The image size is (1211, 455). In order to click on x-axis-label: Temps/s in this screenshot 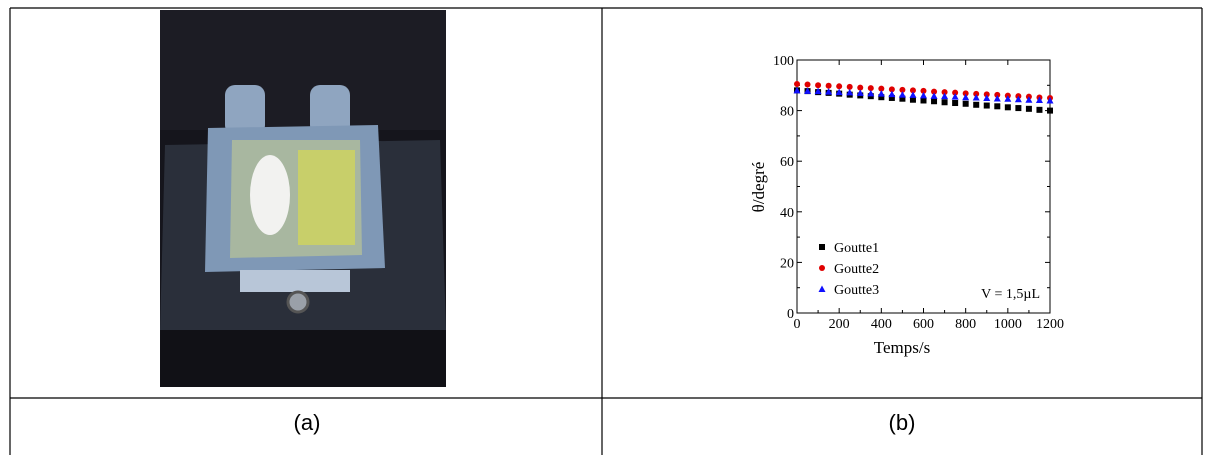, I will do `click(902, 347)`.